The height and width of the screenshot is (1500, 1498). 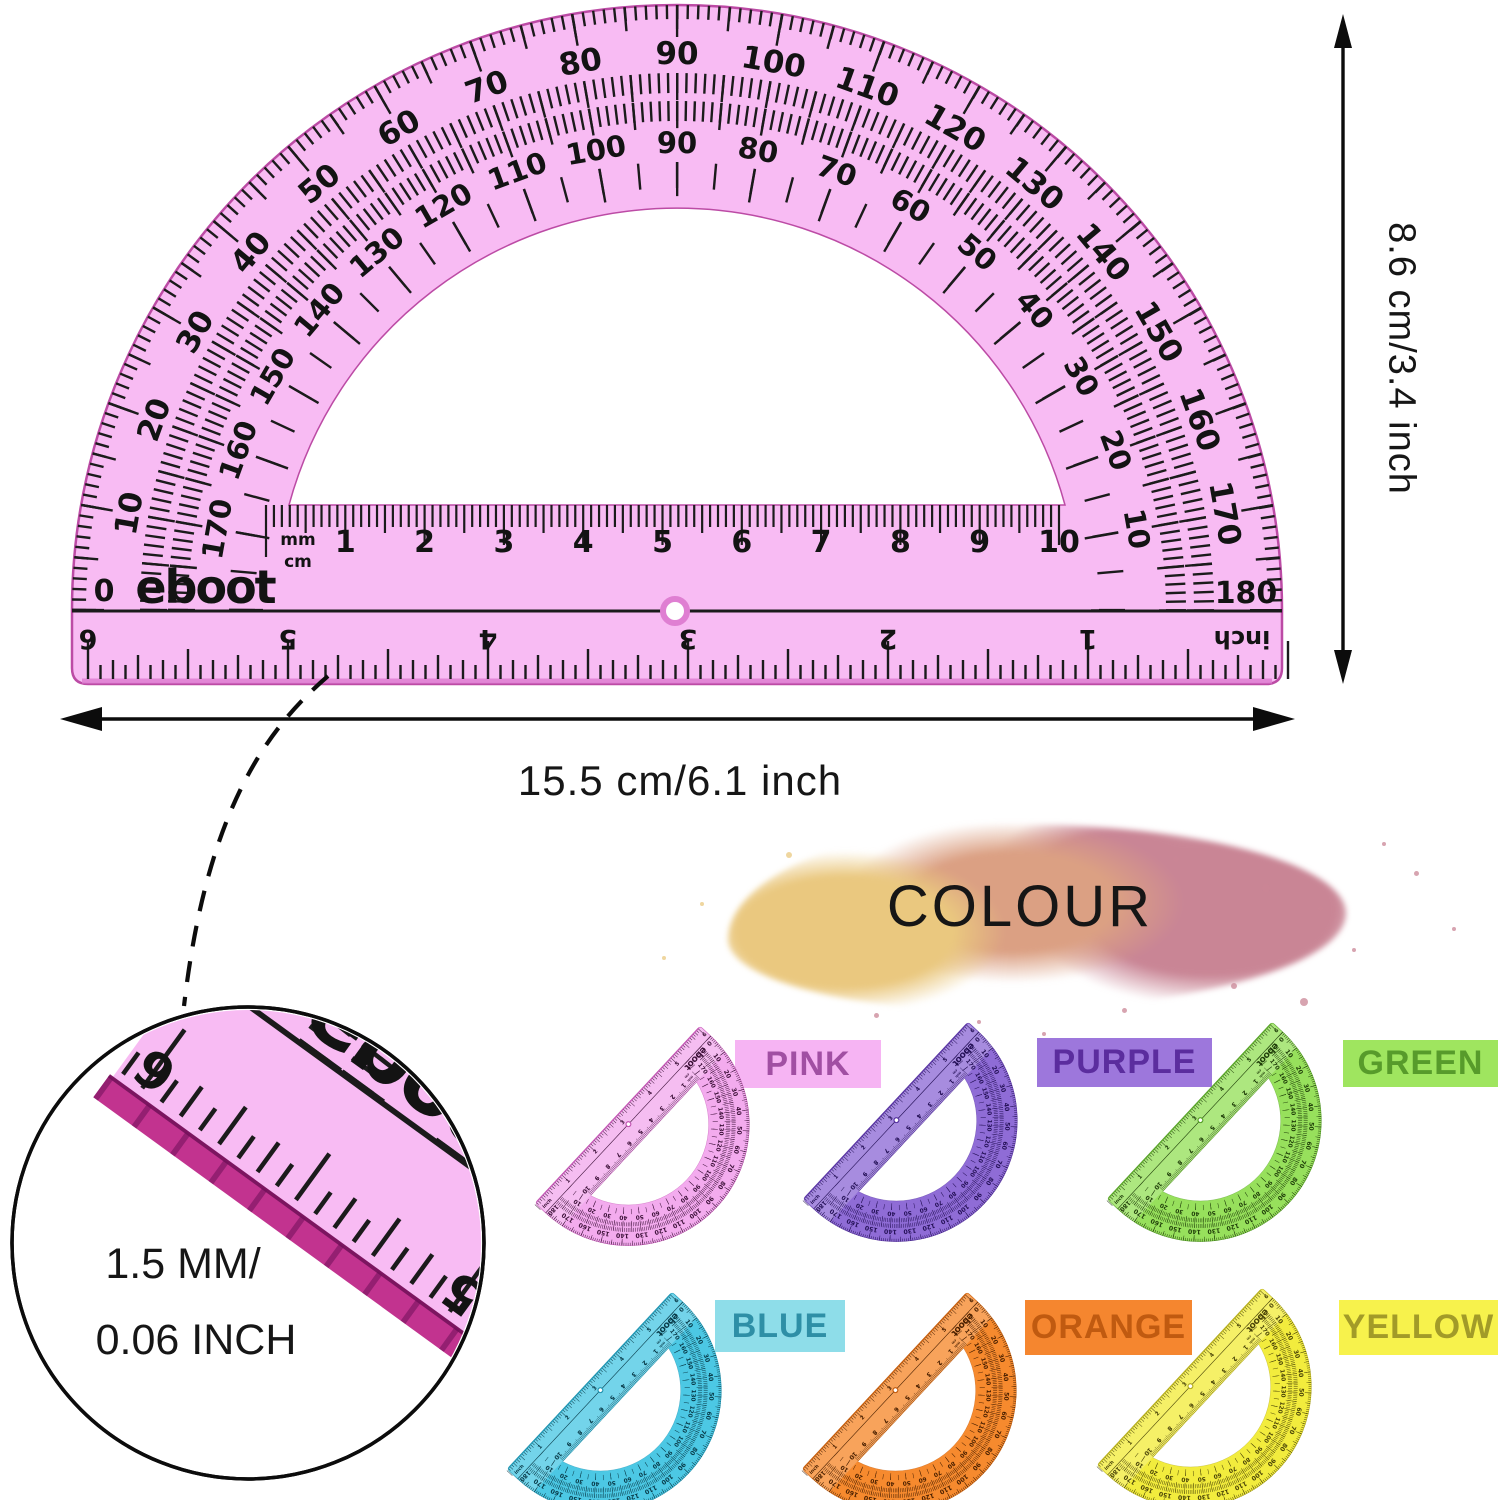 What do you see at coordinates (196, 1340) in the screenshot?
I see `thickness-label-line2: 0.06 INCH` at bounding box center [196, 1340].